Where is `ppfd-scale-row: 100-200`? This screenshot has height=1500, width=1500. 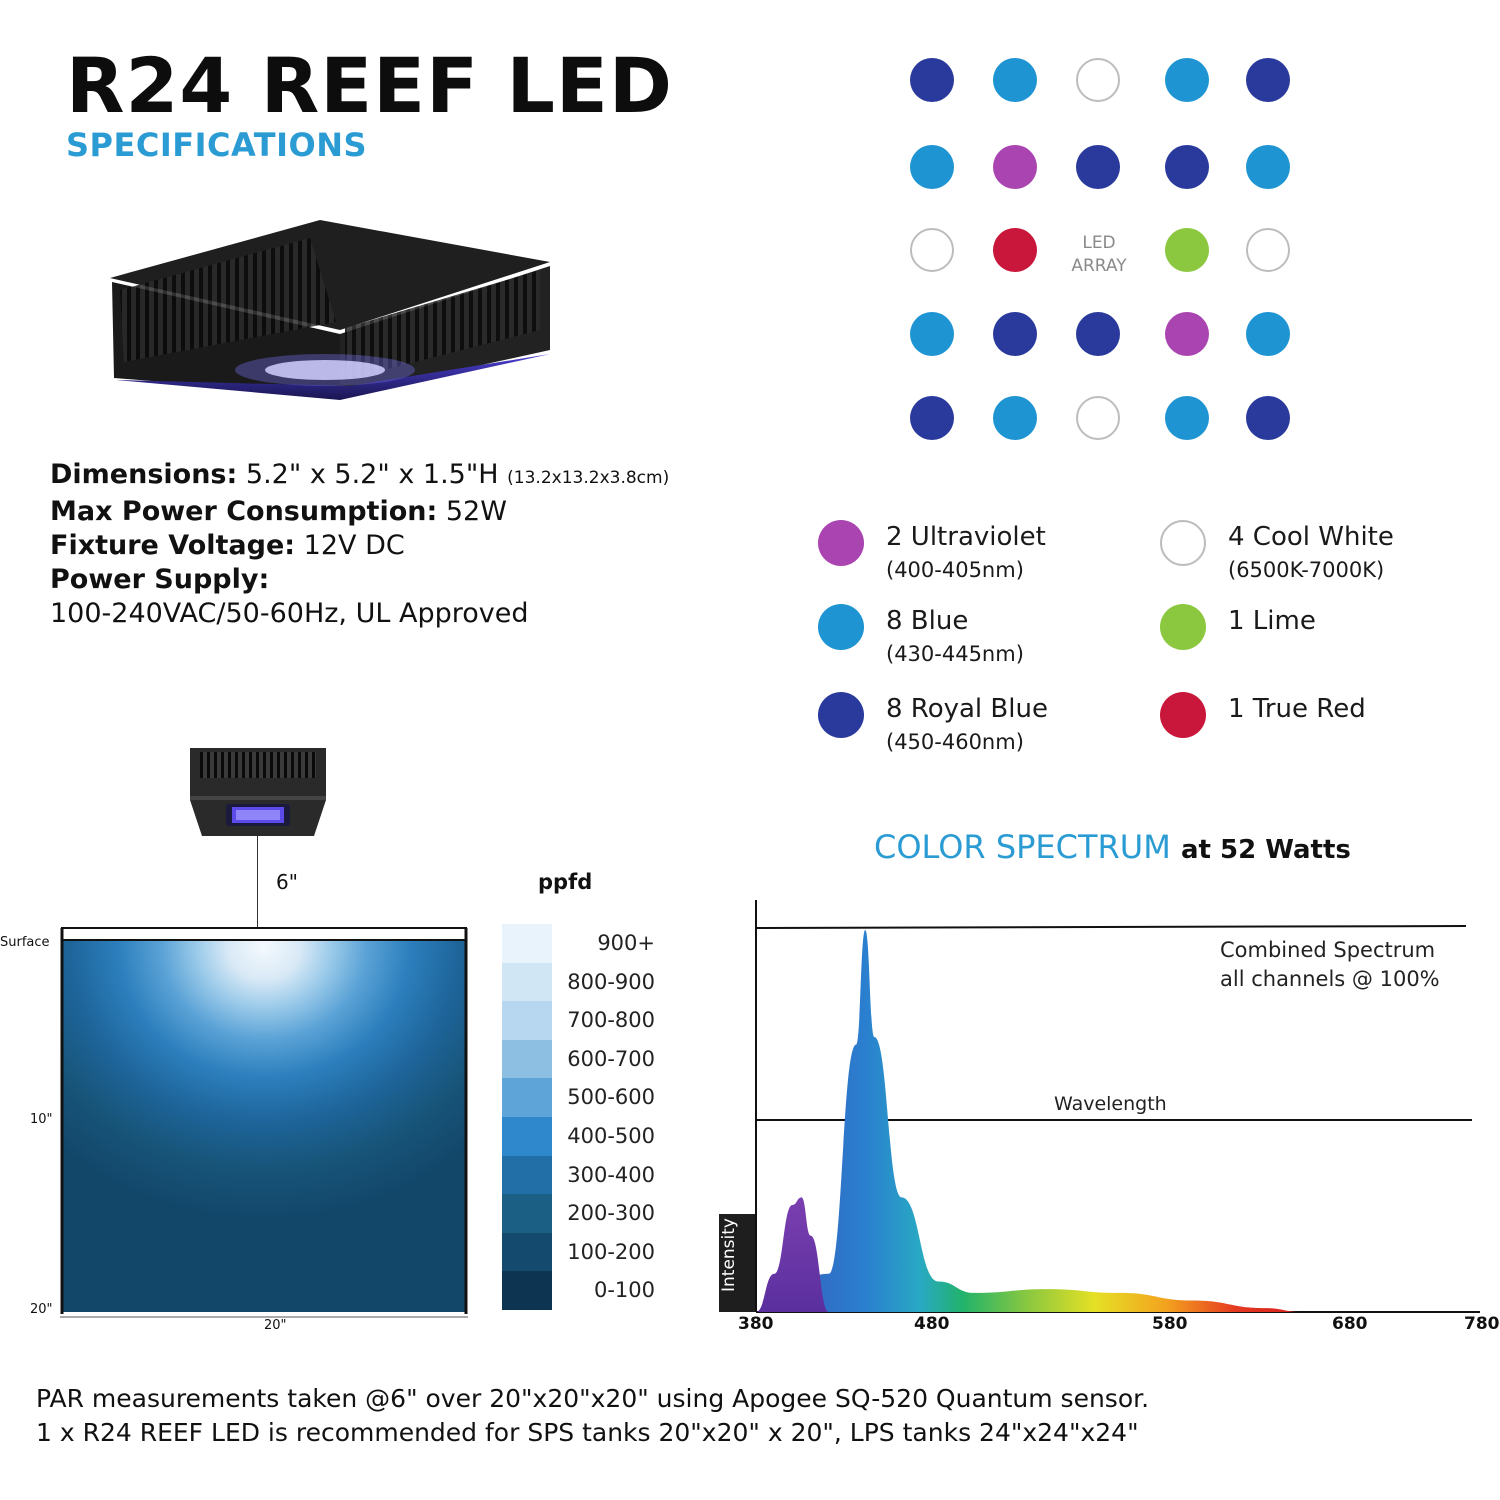
ppfd-scale-row: 100-200 is located at coordinates (582, 1252).